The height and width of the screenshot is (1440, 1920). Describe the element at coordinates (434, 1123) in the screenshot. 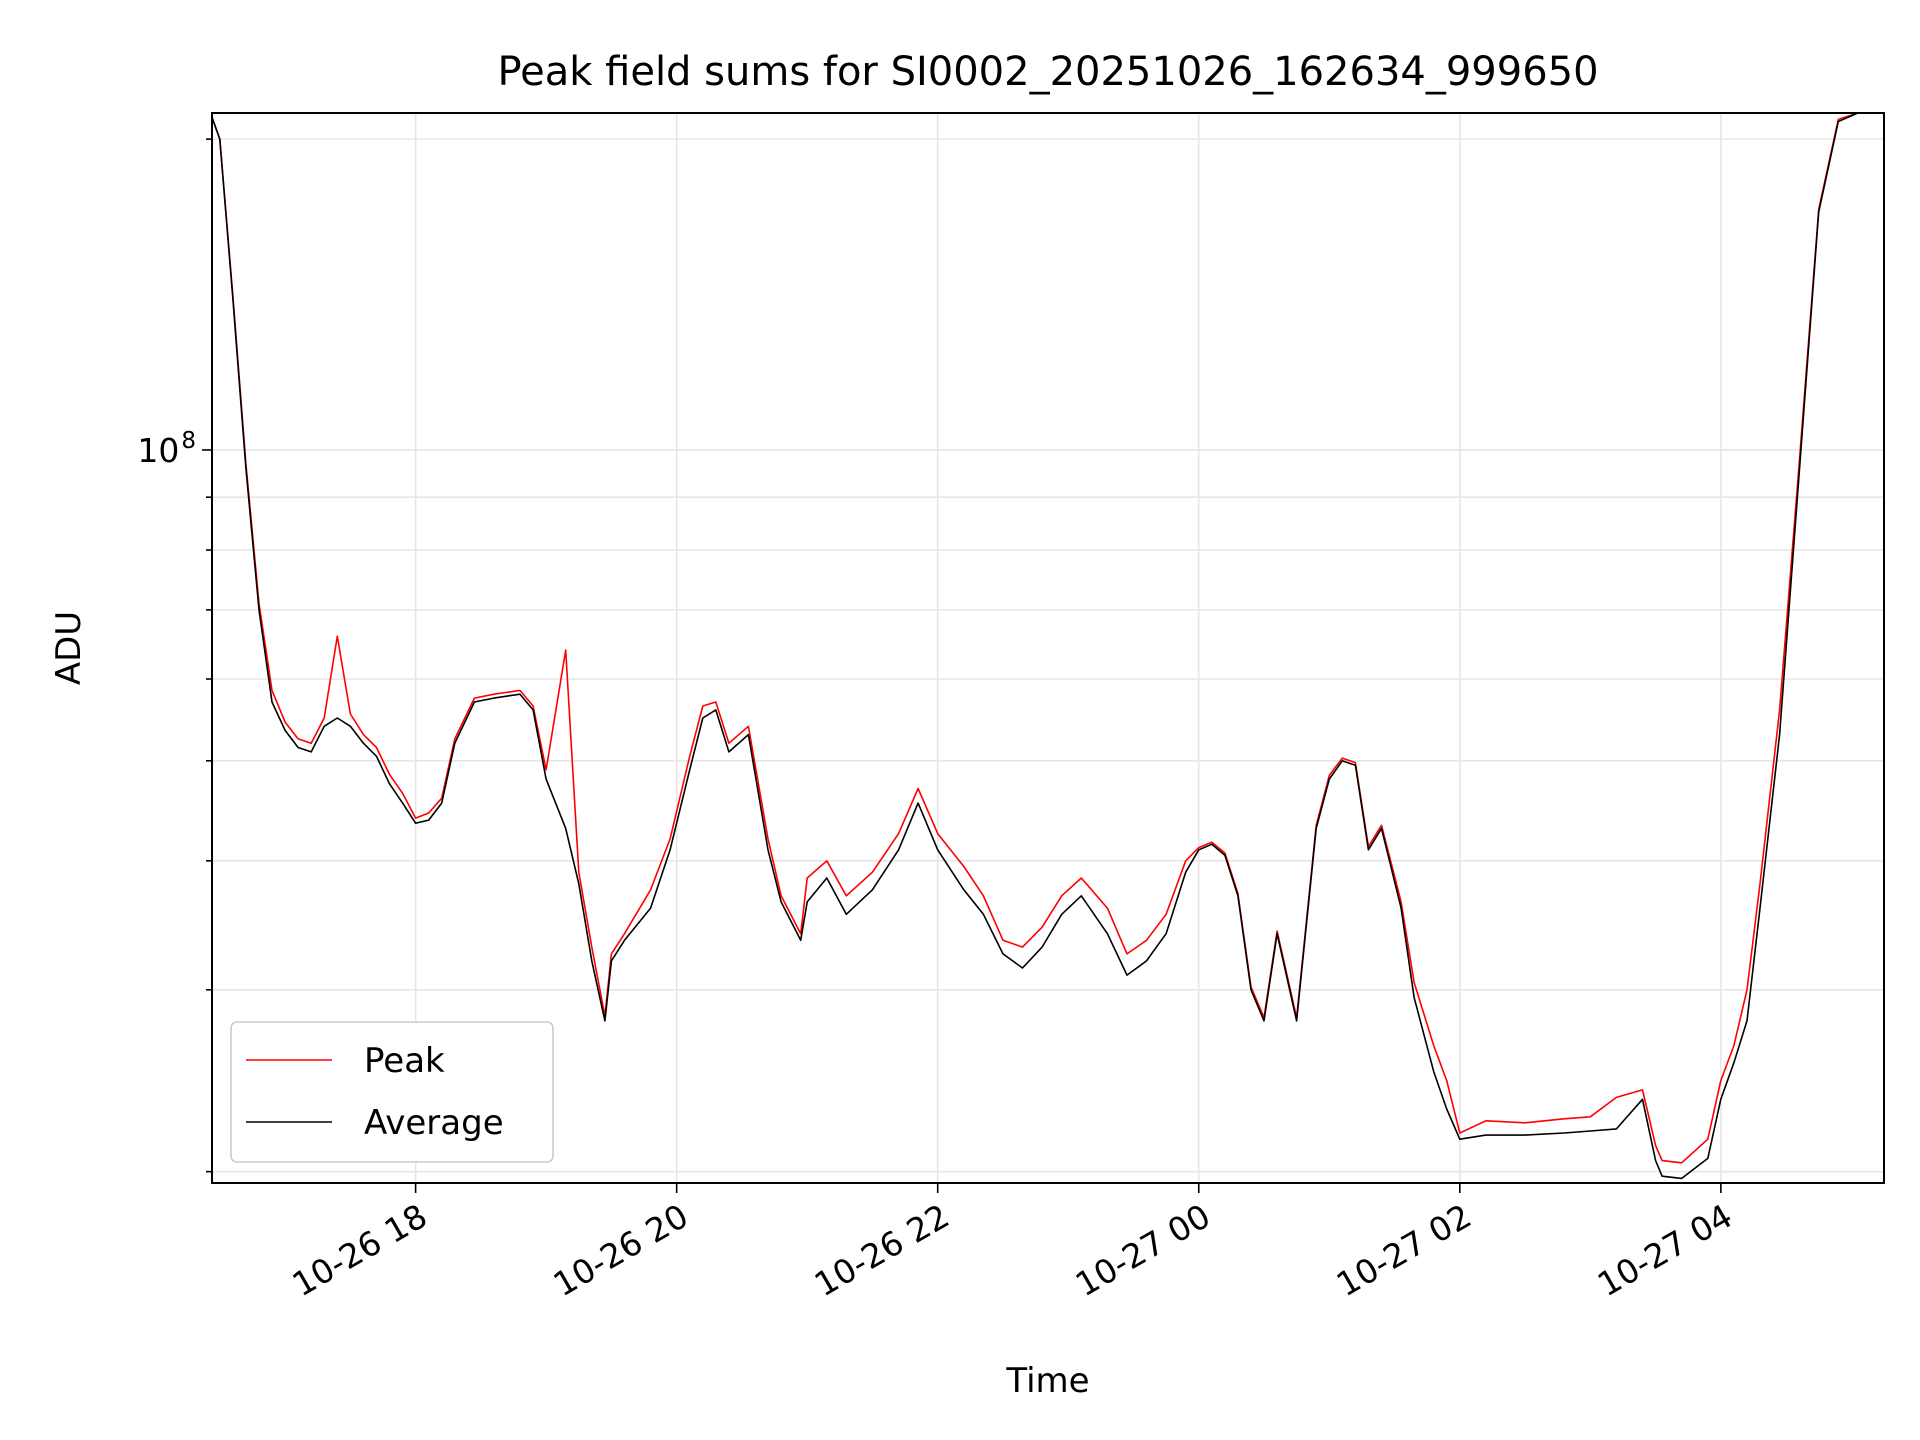

I see `legend-label-average: Average` at that location.